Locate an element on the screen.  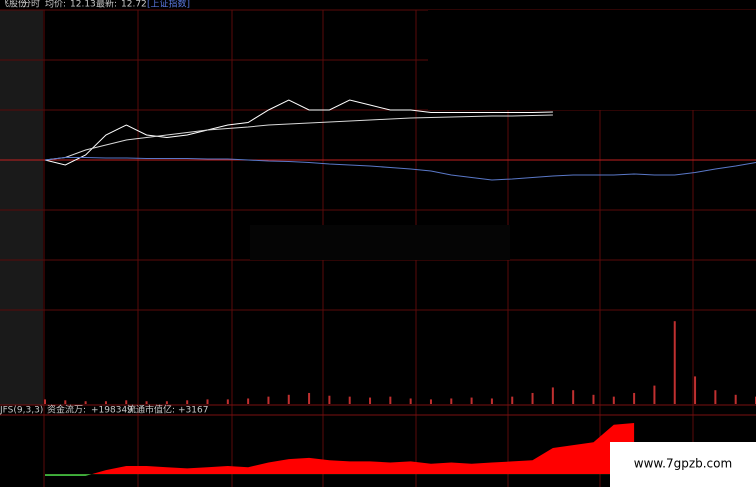
pre-market-strip is located at coordinates (21, 207).